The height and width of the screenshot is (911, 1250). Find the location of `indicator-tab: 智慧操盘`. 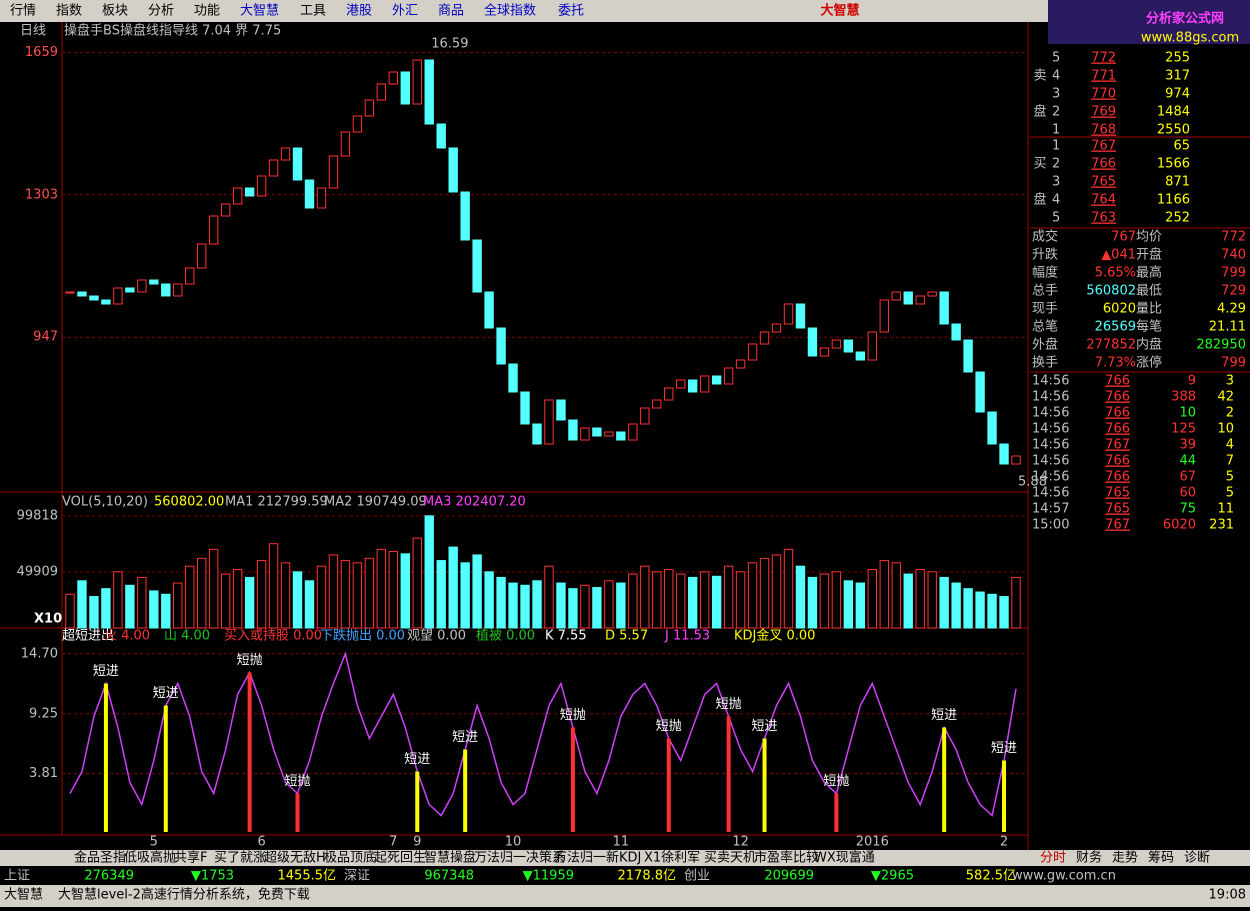

indicator-tab: 智慧操盘 is located at coordinates (450, 858).